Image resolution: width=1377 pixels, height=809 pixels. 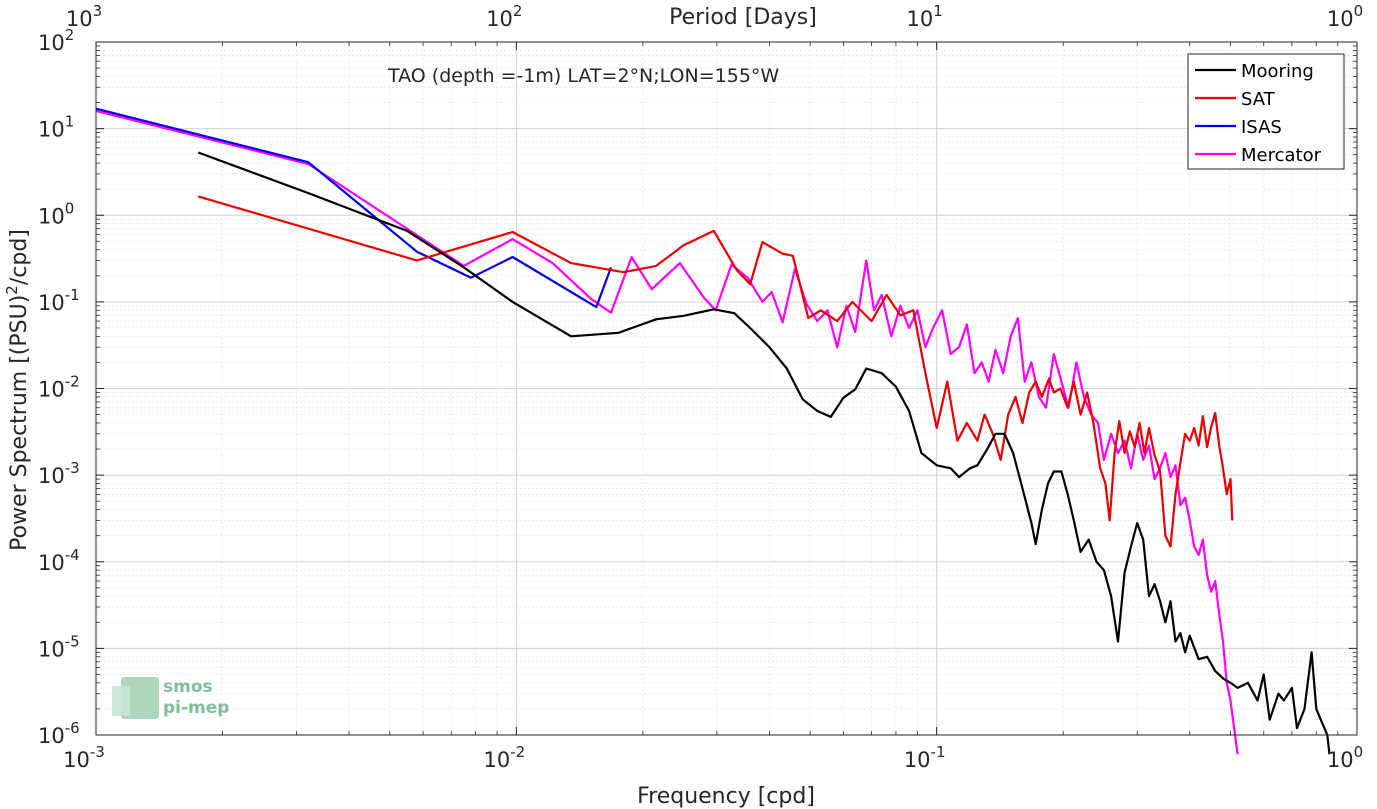 What do you see at coordinates (72, 468) in the screenshot?
I see `y-tick-exponent: -3` at bounding box center [72, 468].